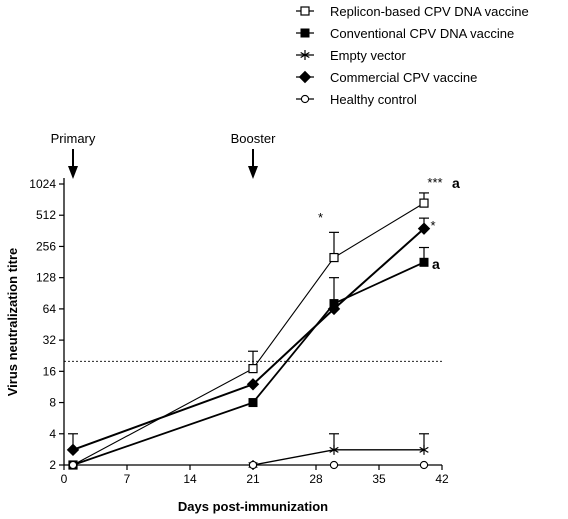  I want to click on legend-item: Replicon-based CPV DNA vaccine, so click(412, 11).